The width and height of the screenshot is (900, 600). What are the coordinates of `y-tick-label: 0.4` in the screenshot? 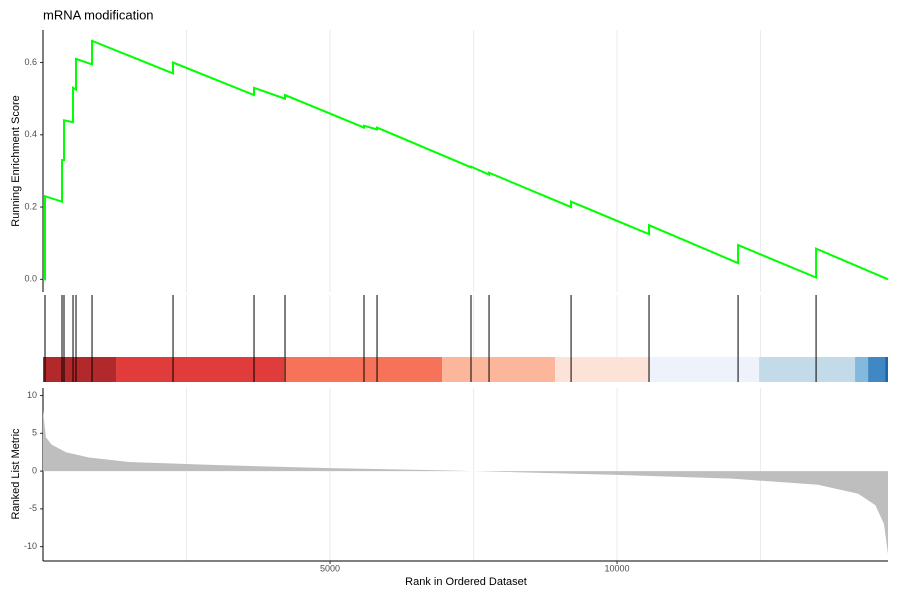 It's located at (30, 134).